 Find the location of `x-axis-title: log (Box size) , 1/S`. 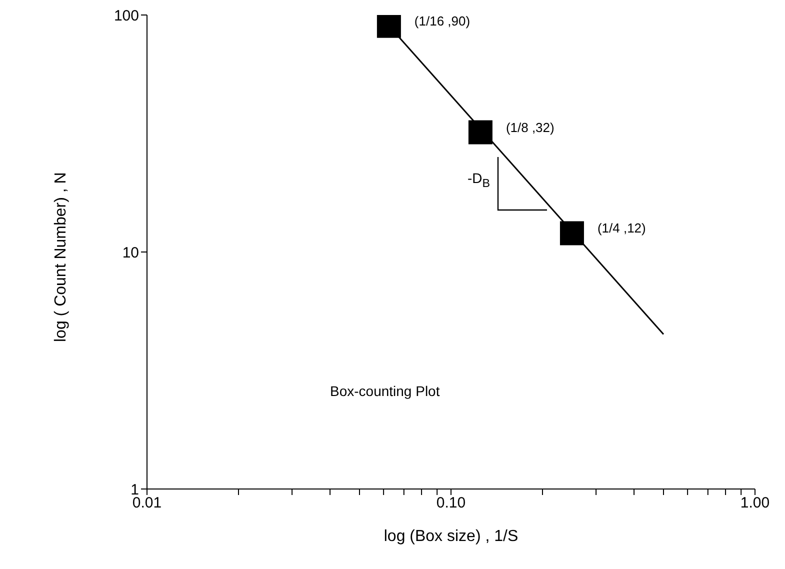

x-axis-title: log (Box size) , 1/S is located at coordinates (451, 536).